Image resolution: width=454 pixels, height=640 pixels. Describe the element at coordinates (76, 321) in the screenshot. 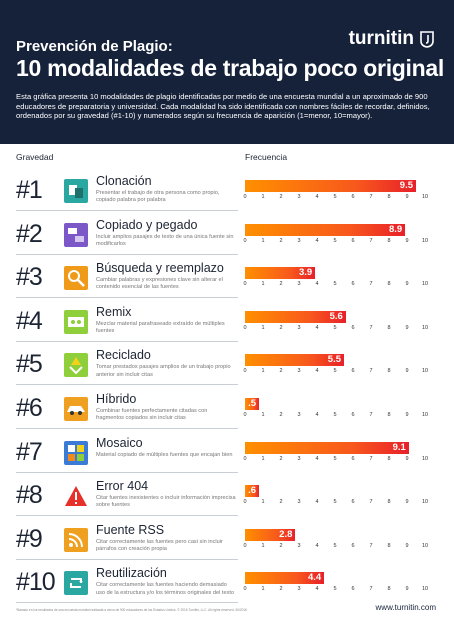

I see `remix-icon` at that location.